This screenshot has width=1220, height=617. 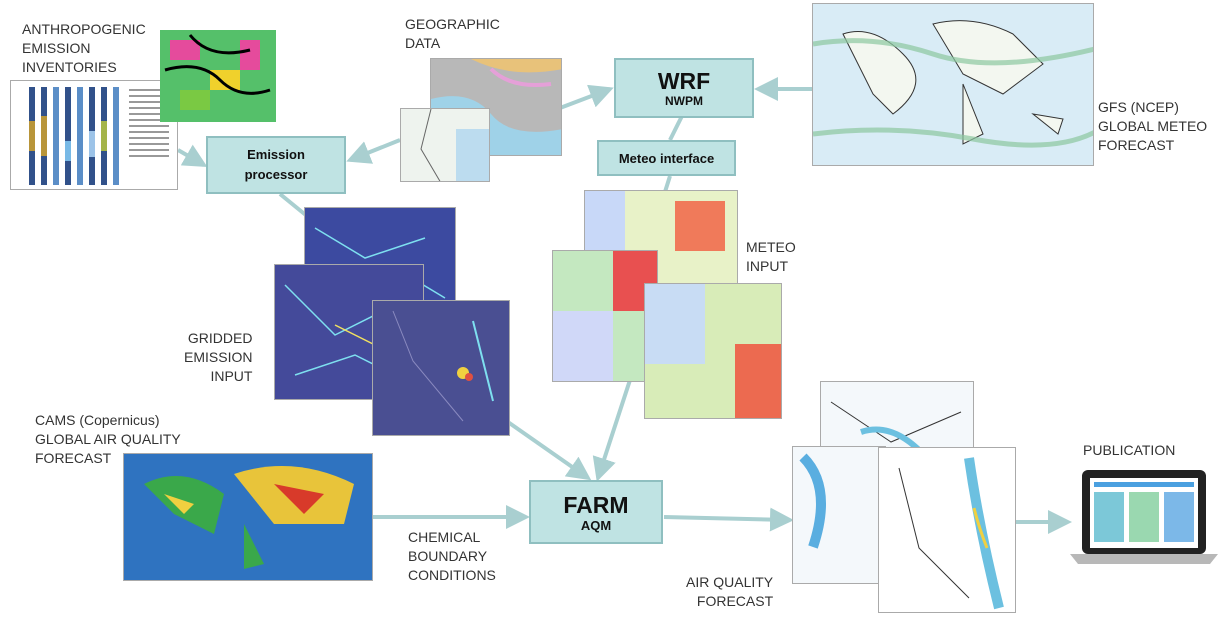 I want to click on farm-title: FARM, so click(x=596, y=504).